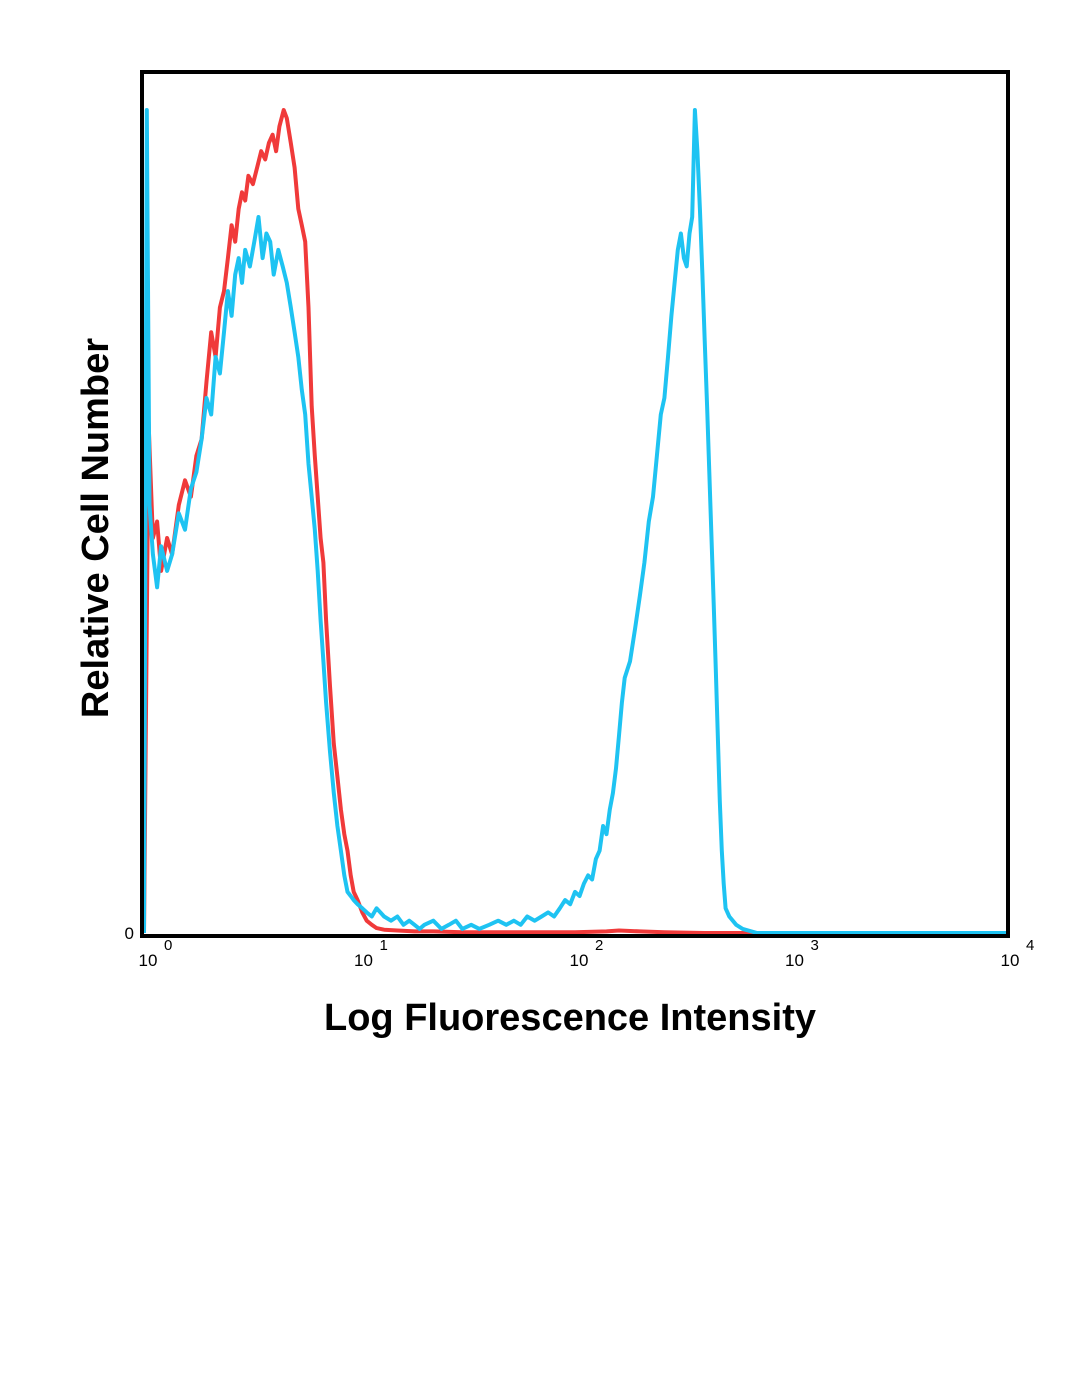  Describe the element at coordinates (1030, 945) in the screenshot. I see `x-tick-exponent: 4` at that location.